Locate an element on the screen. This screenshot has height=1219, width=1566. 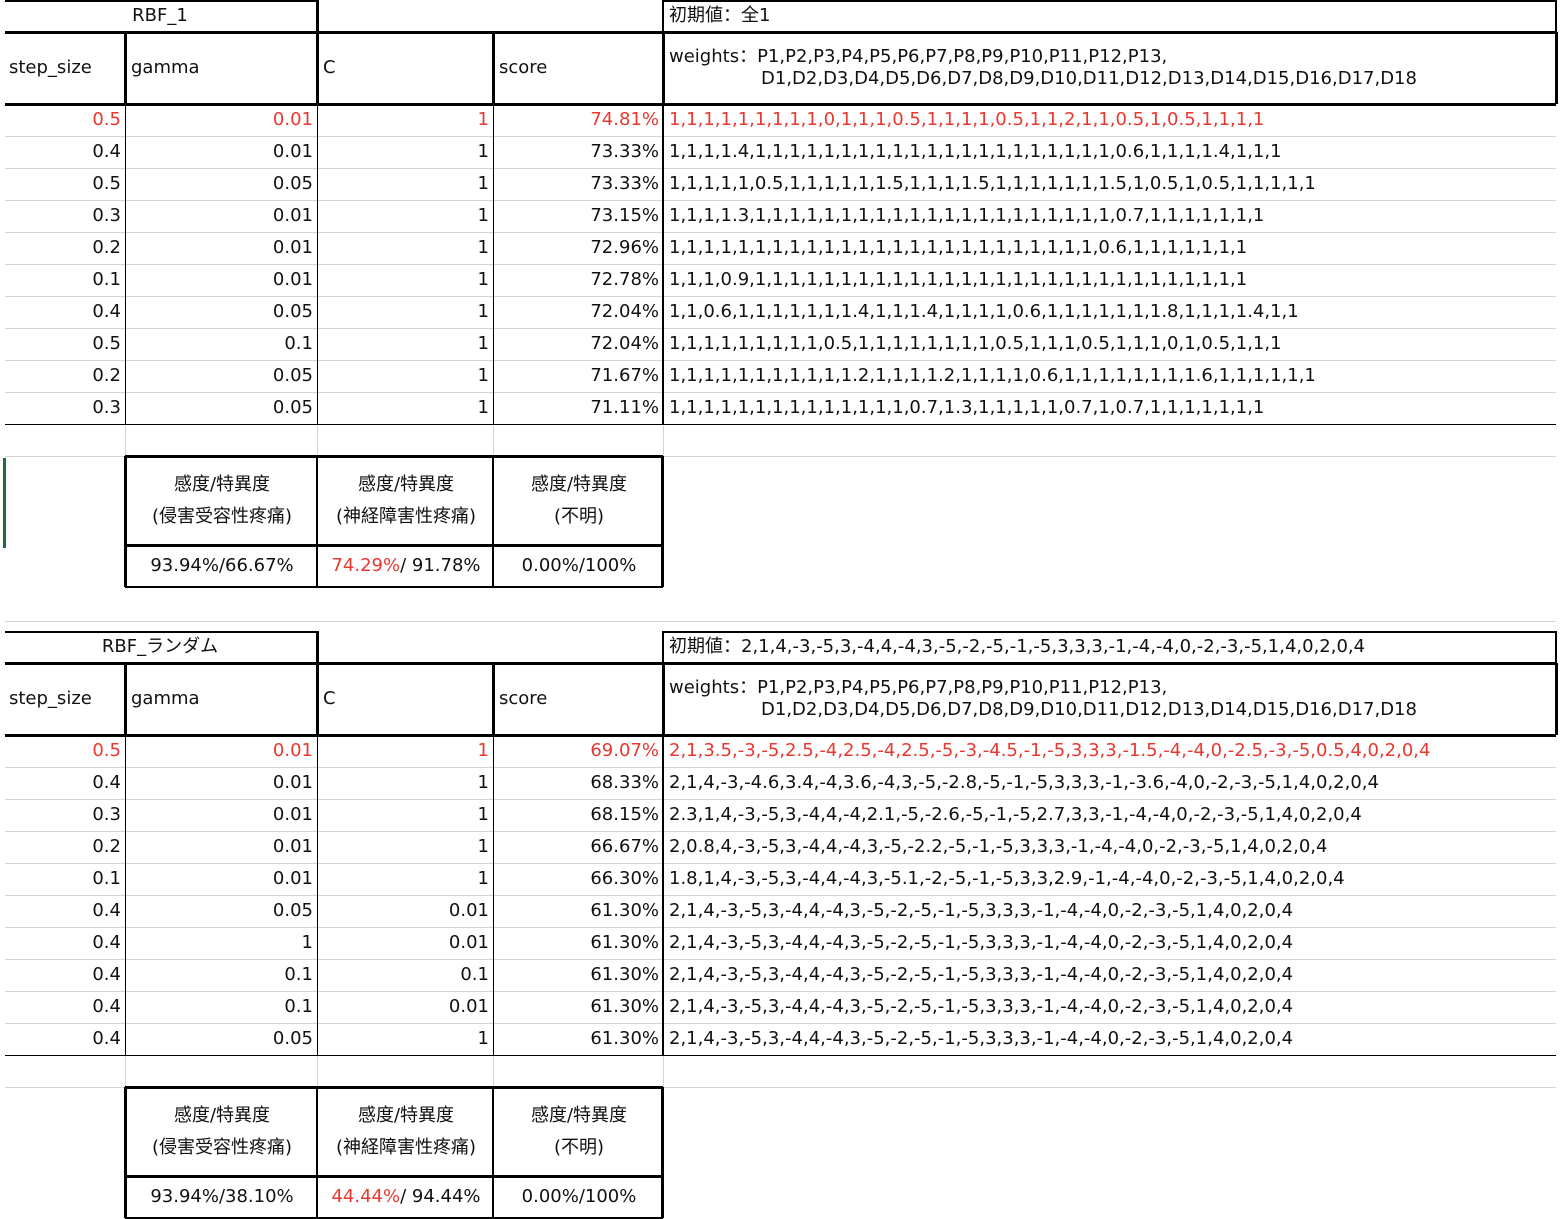
sens-value-nociceptive: 93.94%/66.67% is located at coordinates (222, 566).